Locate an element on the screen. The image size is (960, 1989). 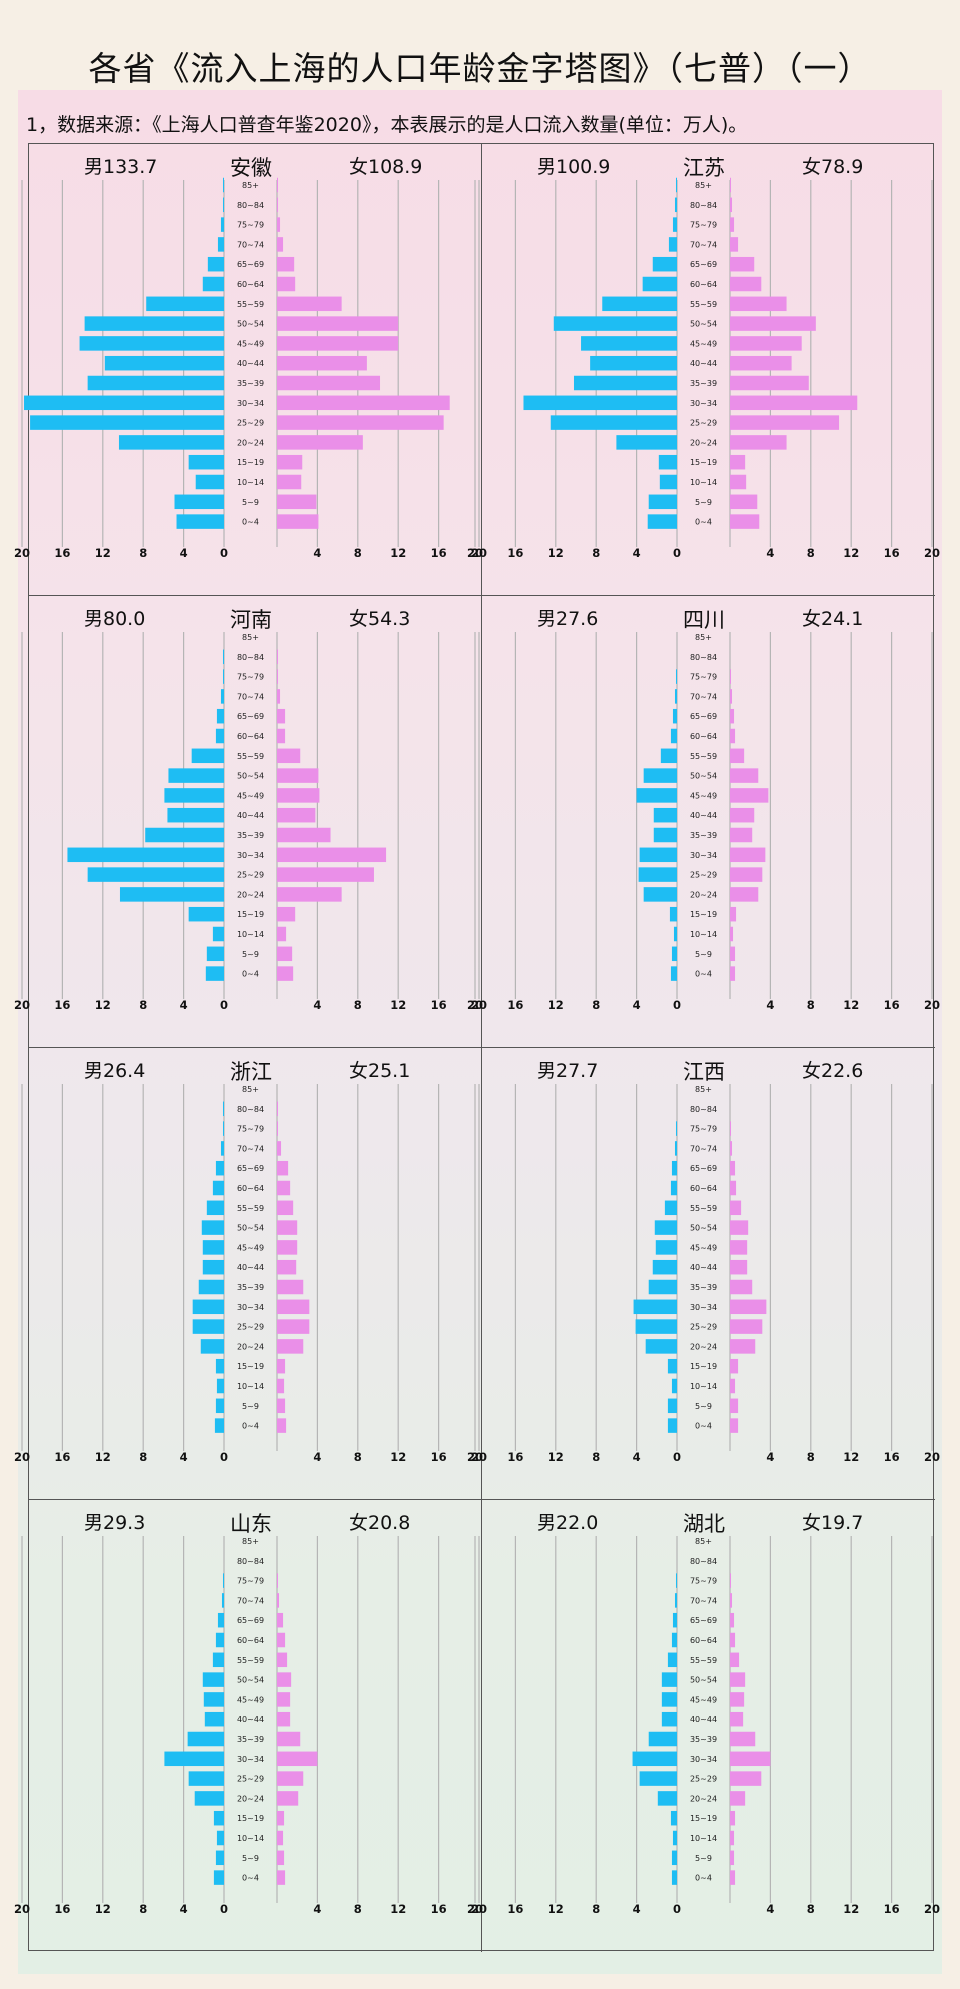
age-label: 80~84 is located at coordinates (703, 1109).